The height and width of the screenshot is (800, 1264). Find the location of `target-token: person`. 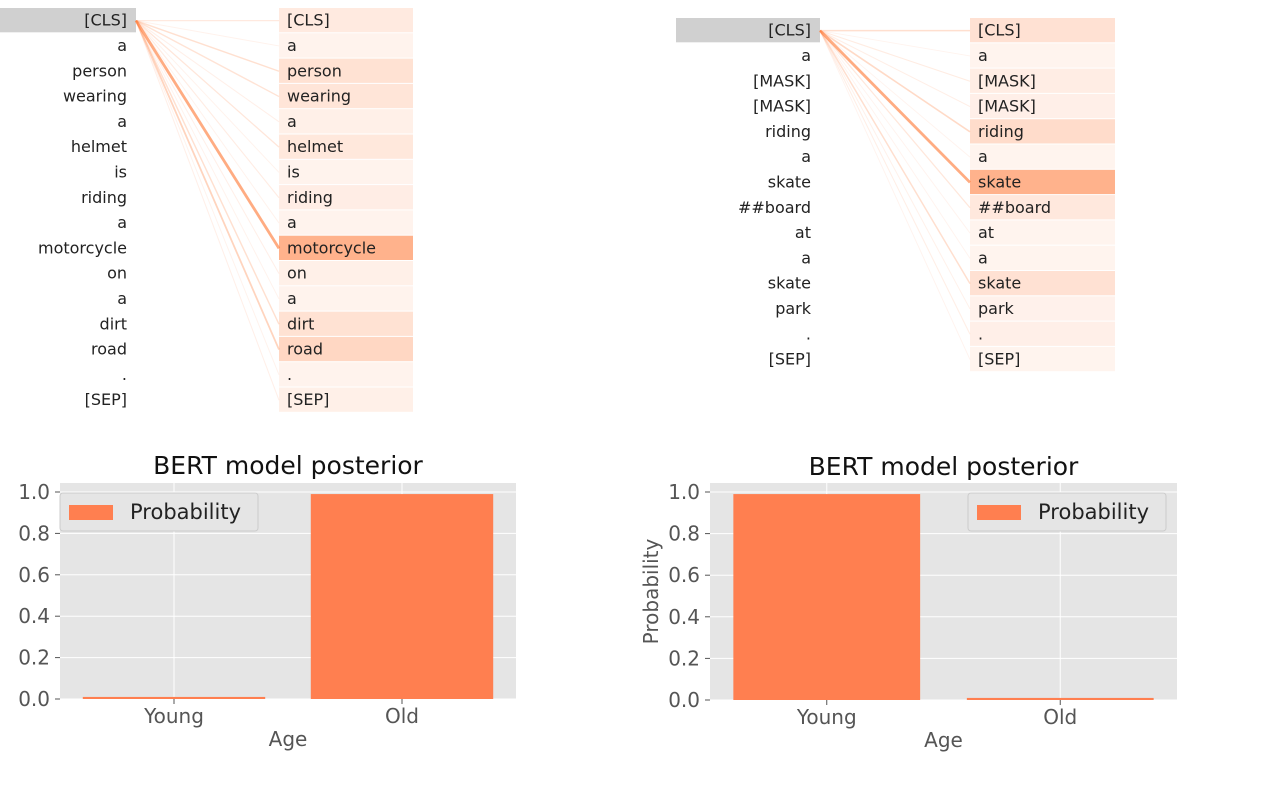

target-token: person is located at coordinates (314, 70).